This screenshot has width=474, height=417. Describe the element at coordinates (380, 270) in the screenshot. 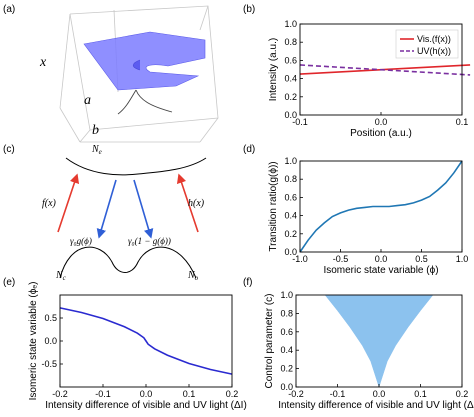

I see `x-axis-label: Isomeric state variable (ϕ)` at that location.